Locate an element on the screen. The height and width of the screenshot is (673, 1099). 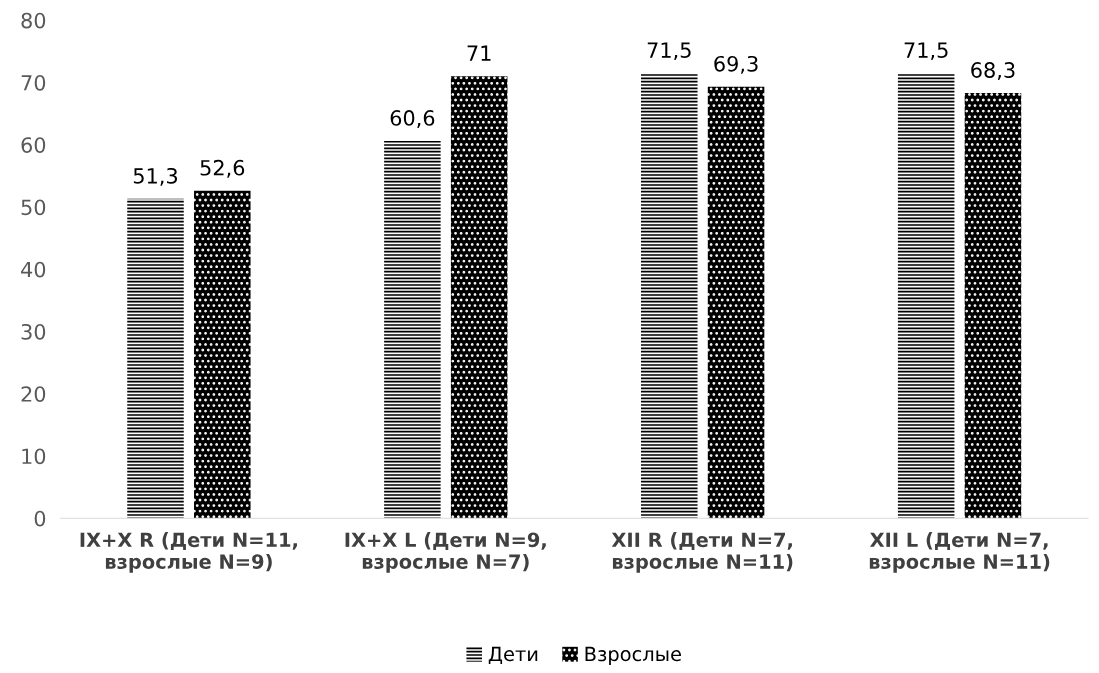
data-label: 68,3 is located at coordinates (993, 71).